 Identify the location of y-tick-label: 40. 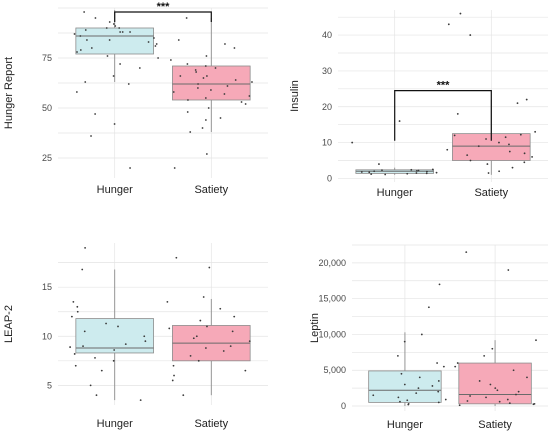
(327, 35).